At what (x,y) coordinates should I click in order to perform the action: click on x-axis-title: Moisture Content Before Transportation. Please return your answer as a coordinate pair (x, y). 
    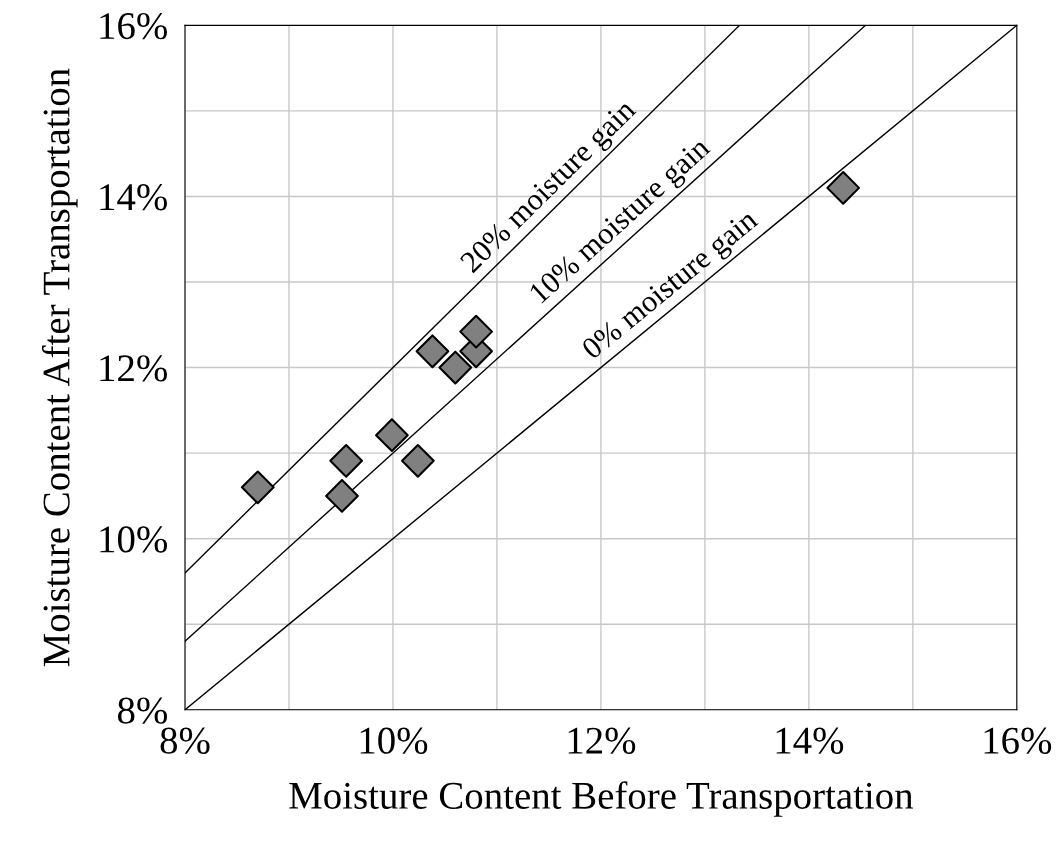
    Looking at the image, I should click on (601, 799).